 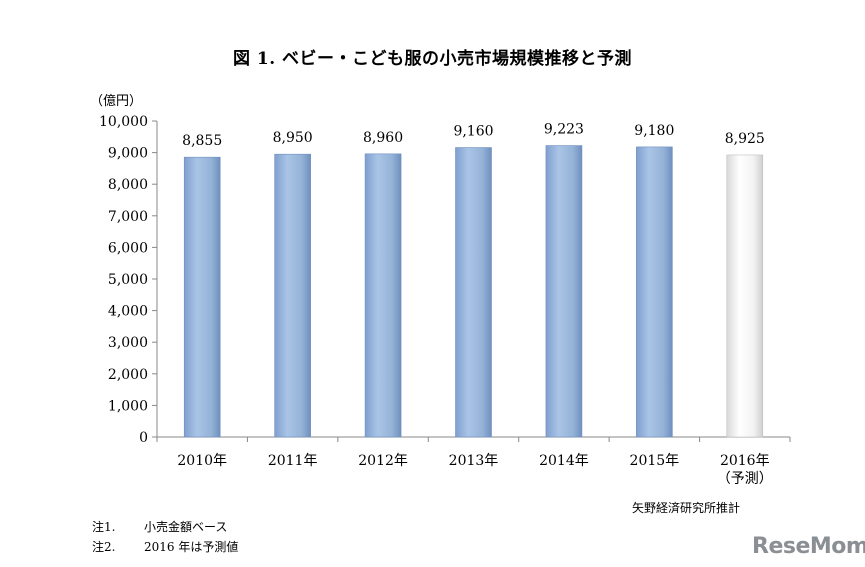 What do you see at coordinates (745, 461) in the screenshot?
I see `x-category-label: 2016年` at bounding box center [745, 461].